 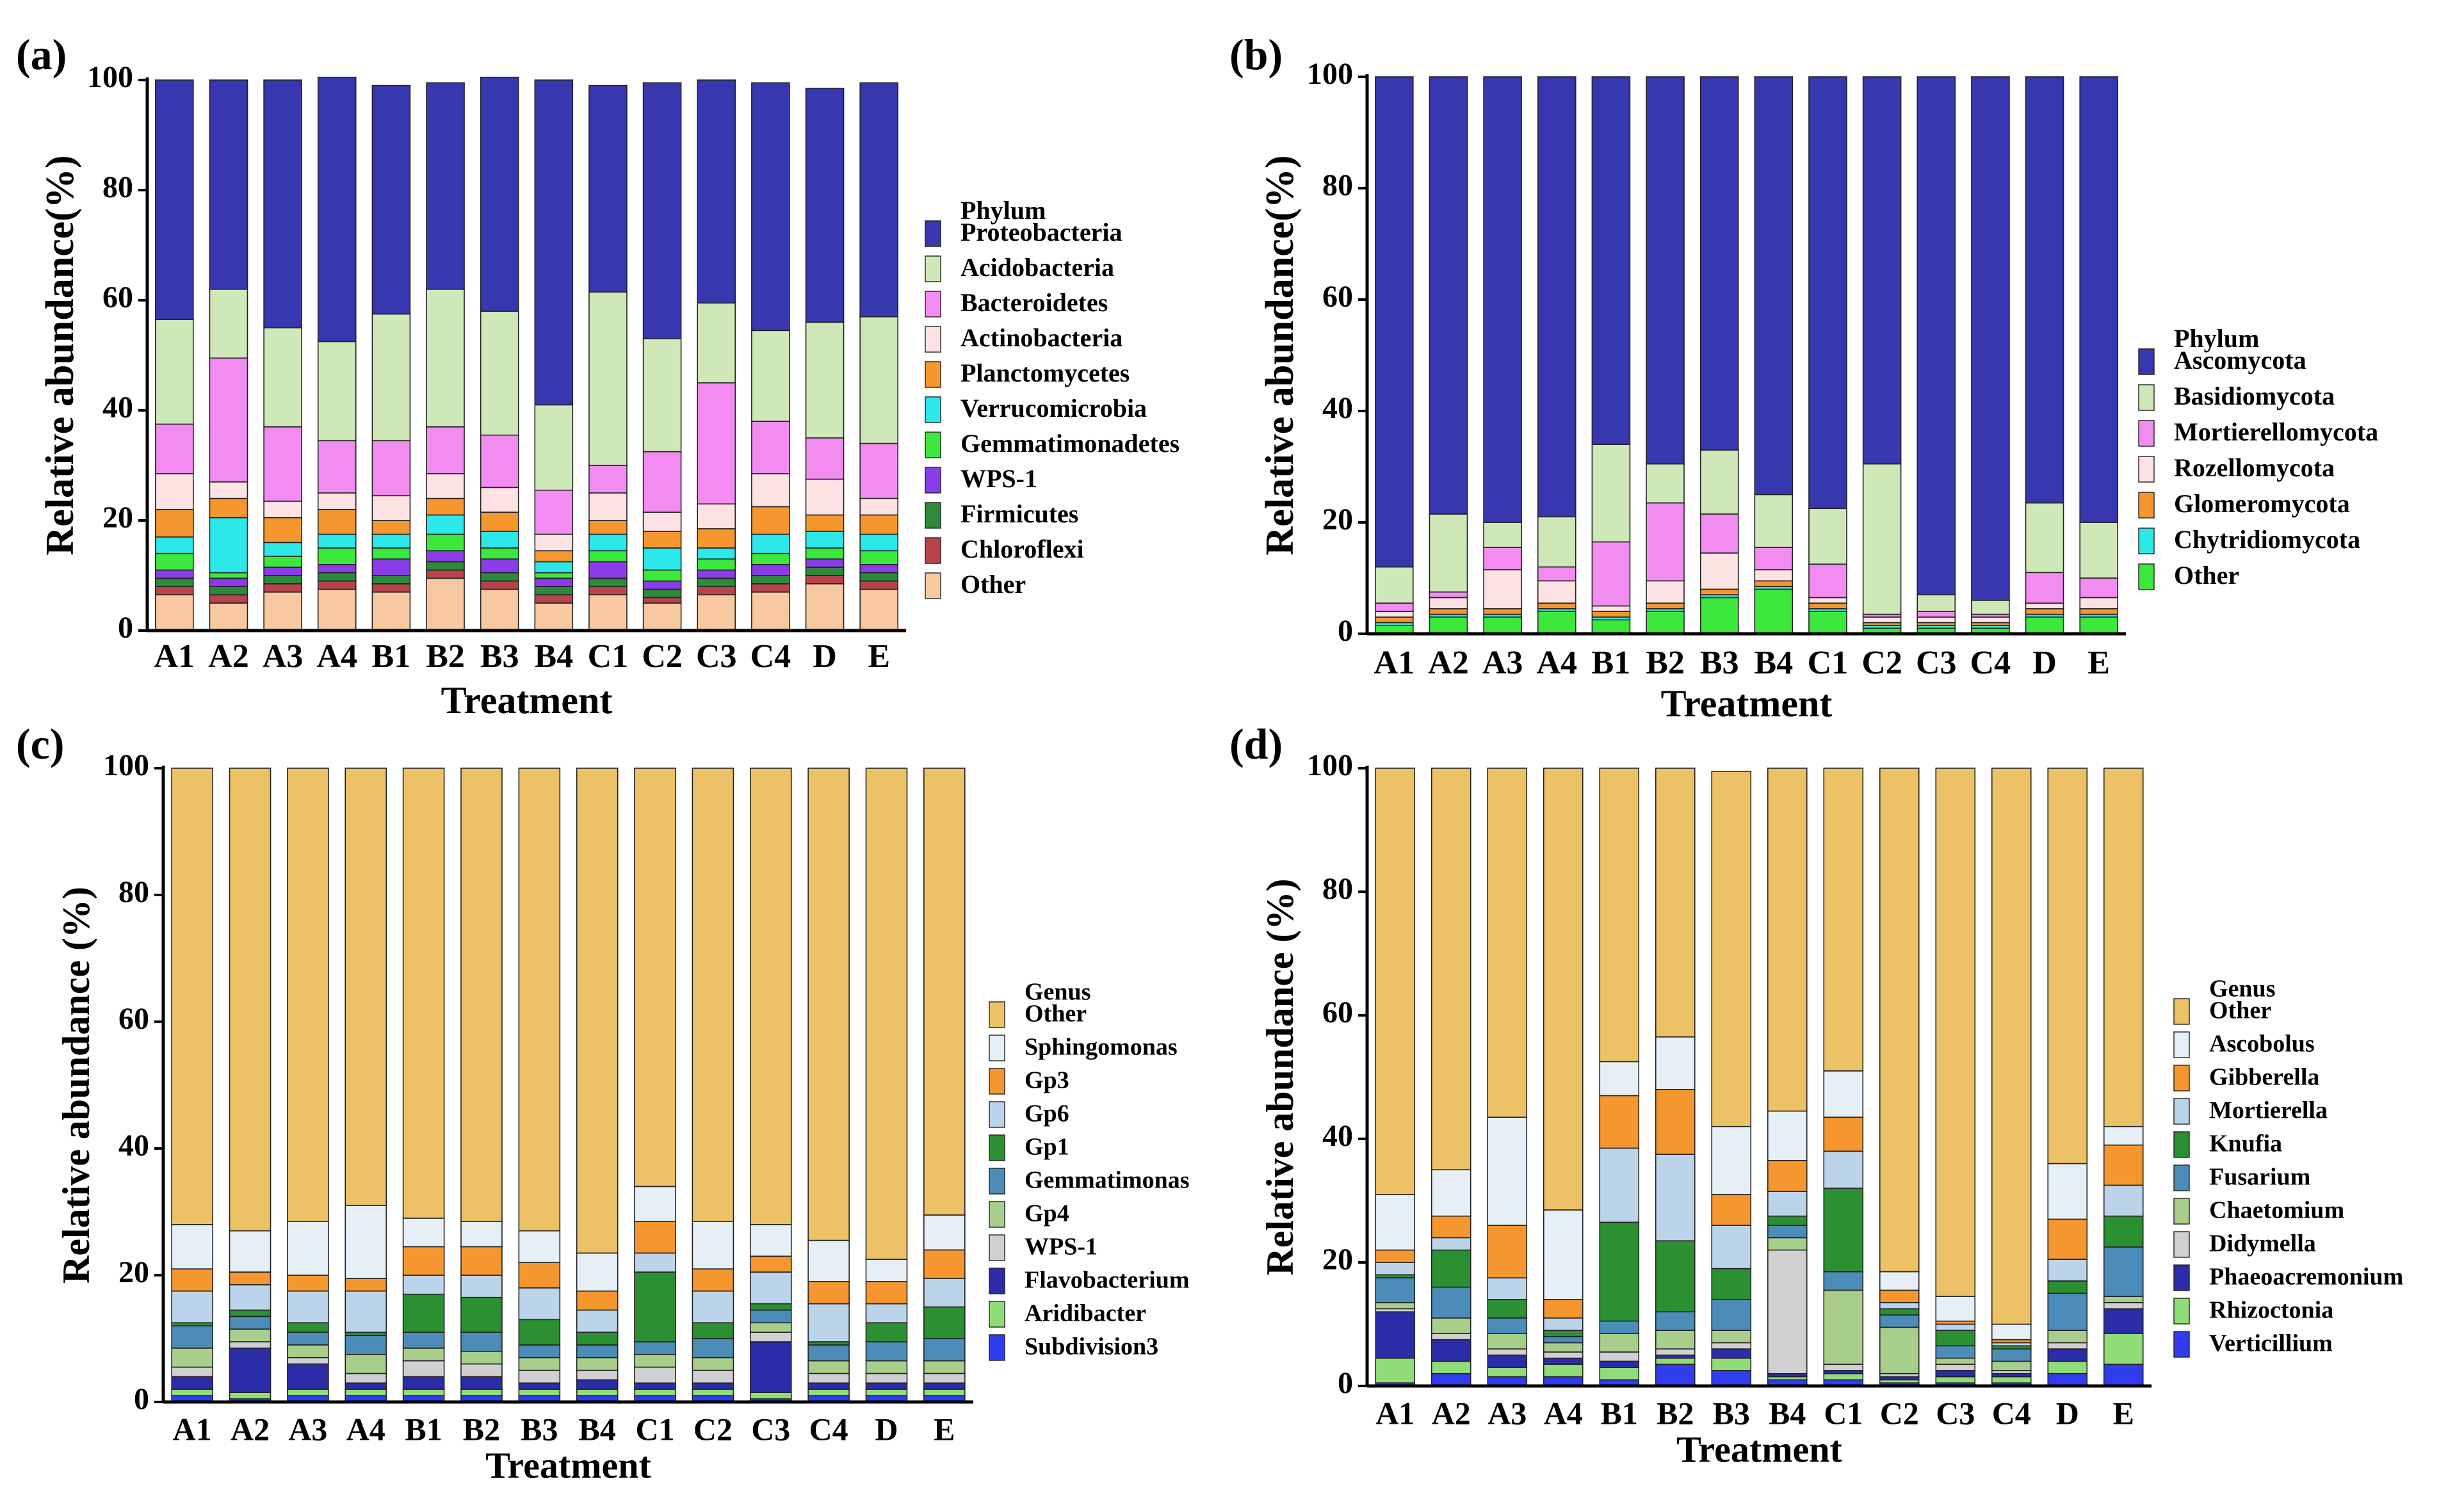 I want to click on bar-segment-gp6-c1, so click(x=655, y=1262).